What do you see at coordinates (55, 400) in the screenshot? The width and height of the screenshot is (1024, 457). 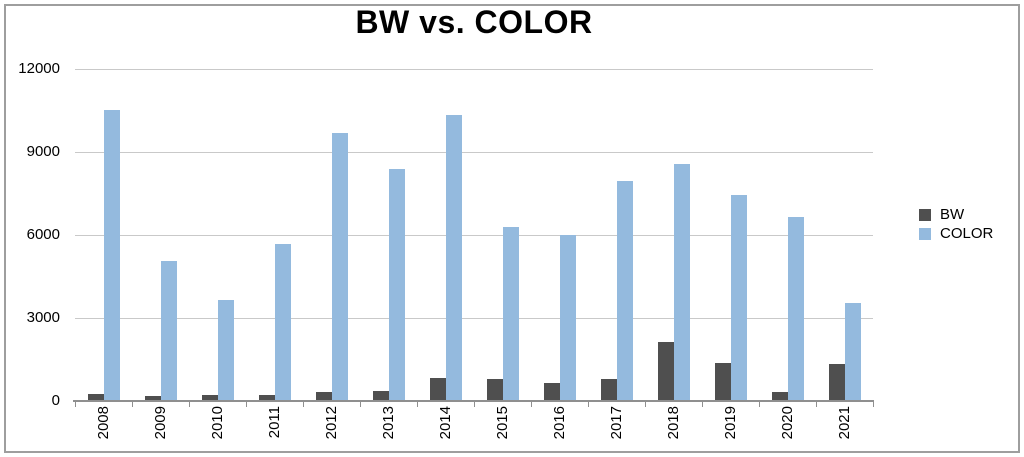 I see `y-axis-tick-label: 0` at bounding box center [55, 400].